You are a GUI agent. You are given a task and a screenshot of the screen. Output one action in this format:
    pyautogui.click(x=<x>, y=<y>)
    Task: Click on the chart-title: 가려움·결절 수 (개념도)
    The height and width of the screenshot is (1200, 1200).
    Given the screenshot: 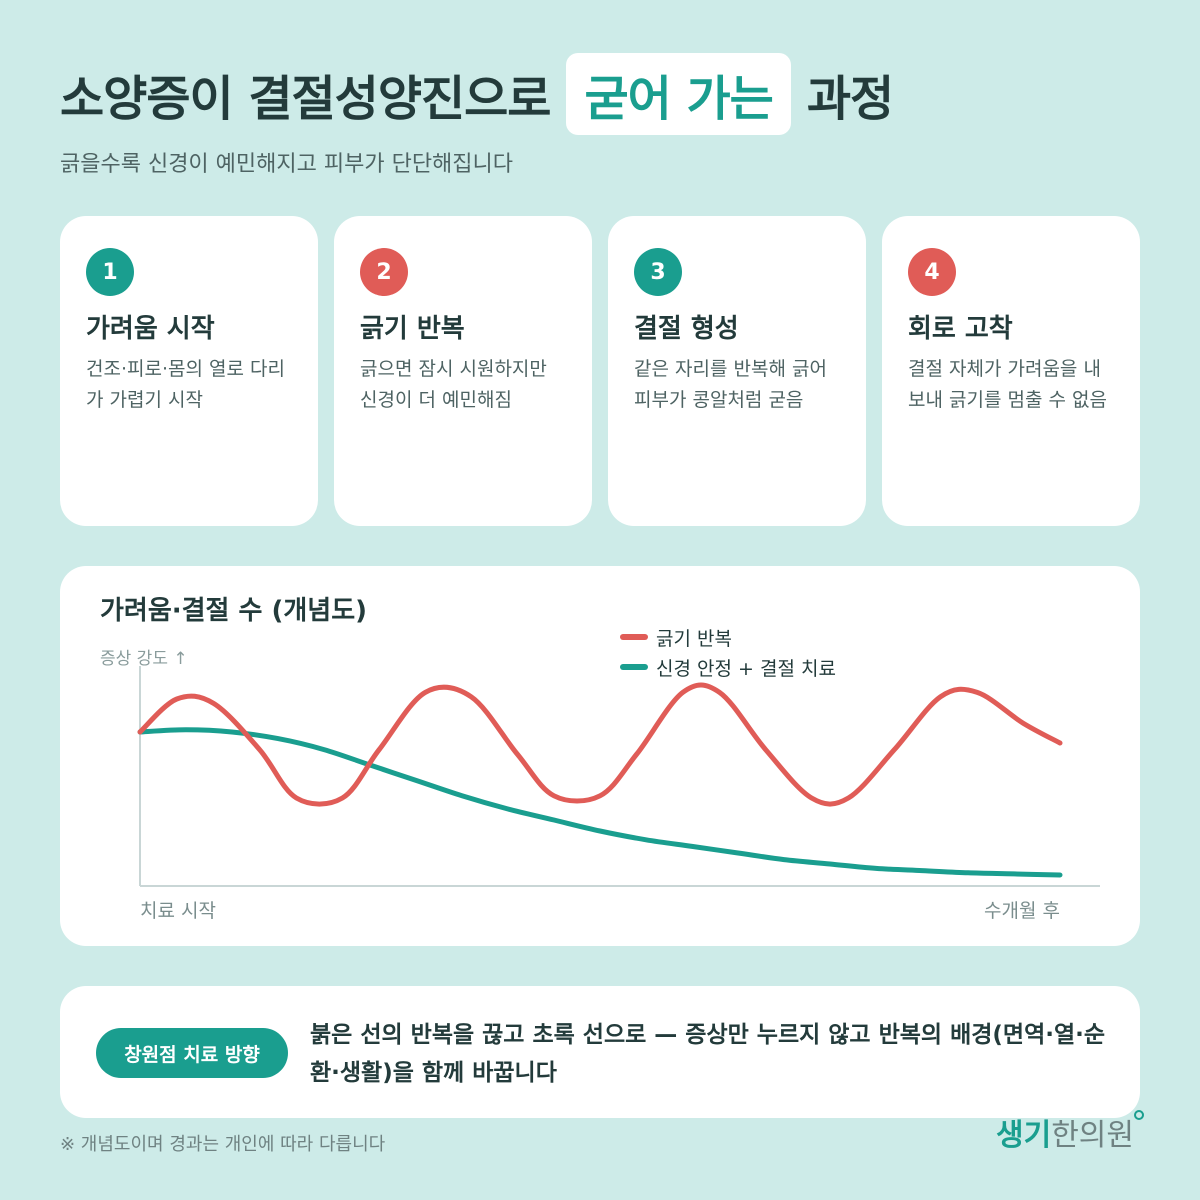 What is the action you would take?
    pyautogui.click(x=234, y=611)
    